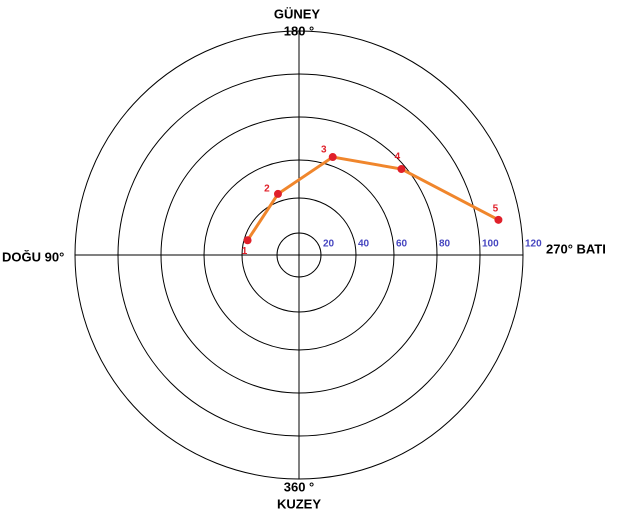 The width and height of the screenshot is (617, 519). I want to click on ring, so click(299, 255).